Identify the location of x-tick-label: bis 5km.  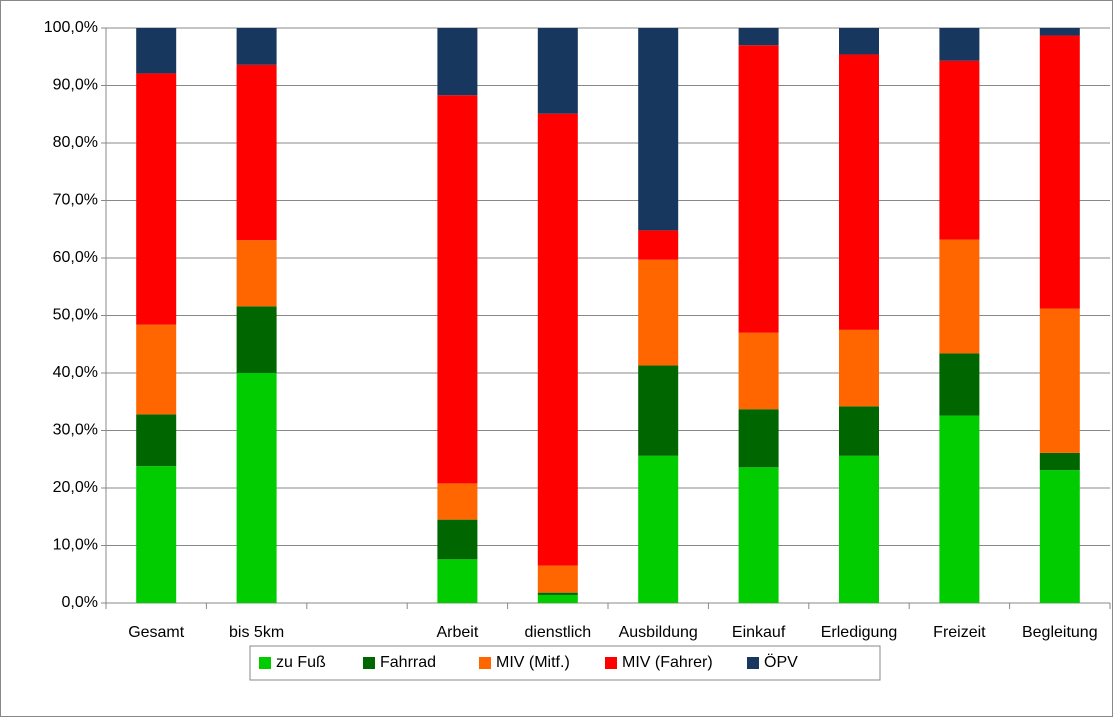
(256, 632).